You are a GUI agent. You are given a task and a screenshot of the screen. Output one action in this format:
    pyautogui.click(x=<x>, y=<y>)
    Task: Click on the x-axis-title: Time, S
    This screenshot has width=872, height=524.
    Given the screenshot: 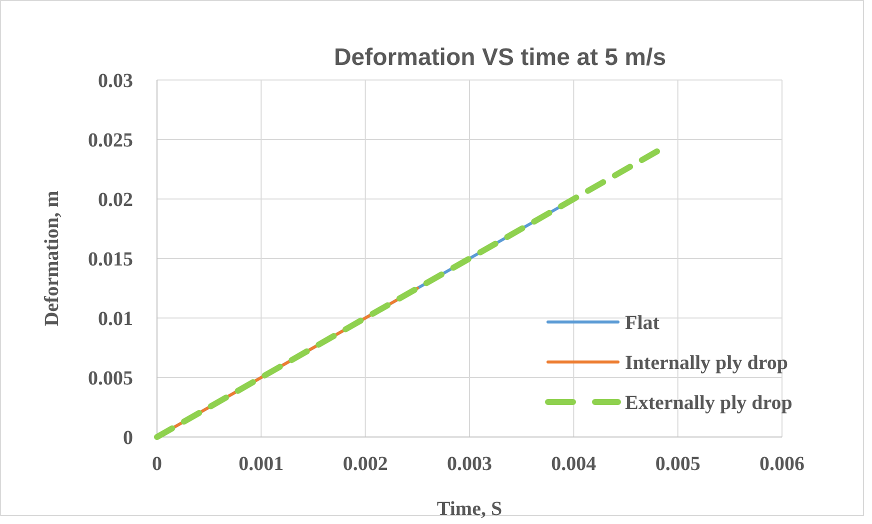 What is the action you would take?
    pyautogui.click(x=469, y=509)
    